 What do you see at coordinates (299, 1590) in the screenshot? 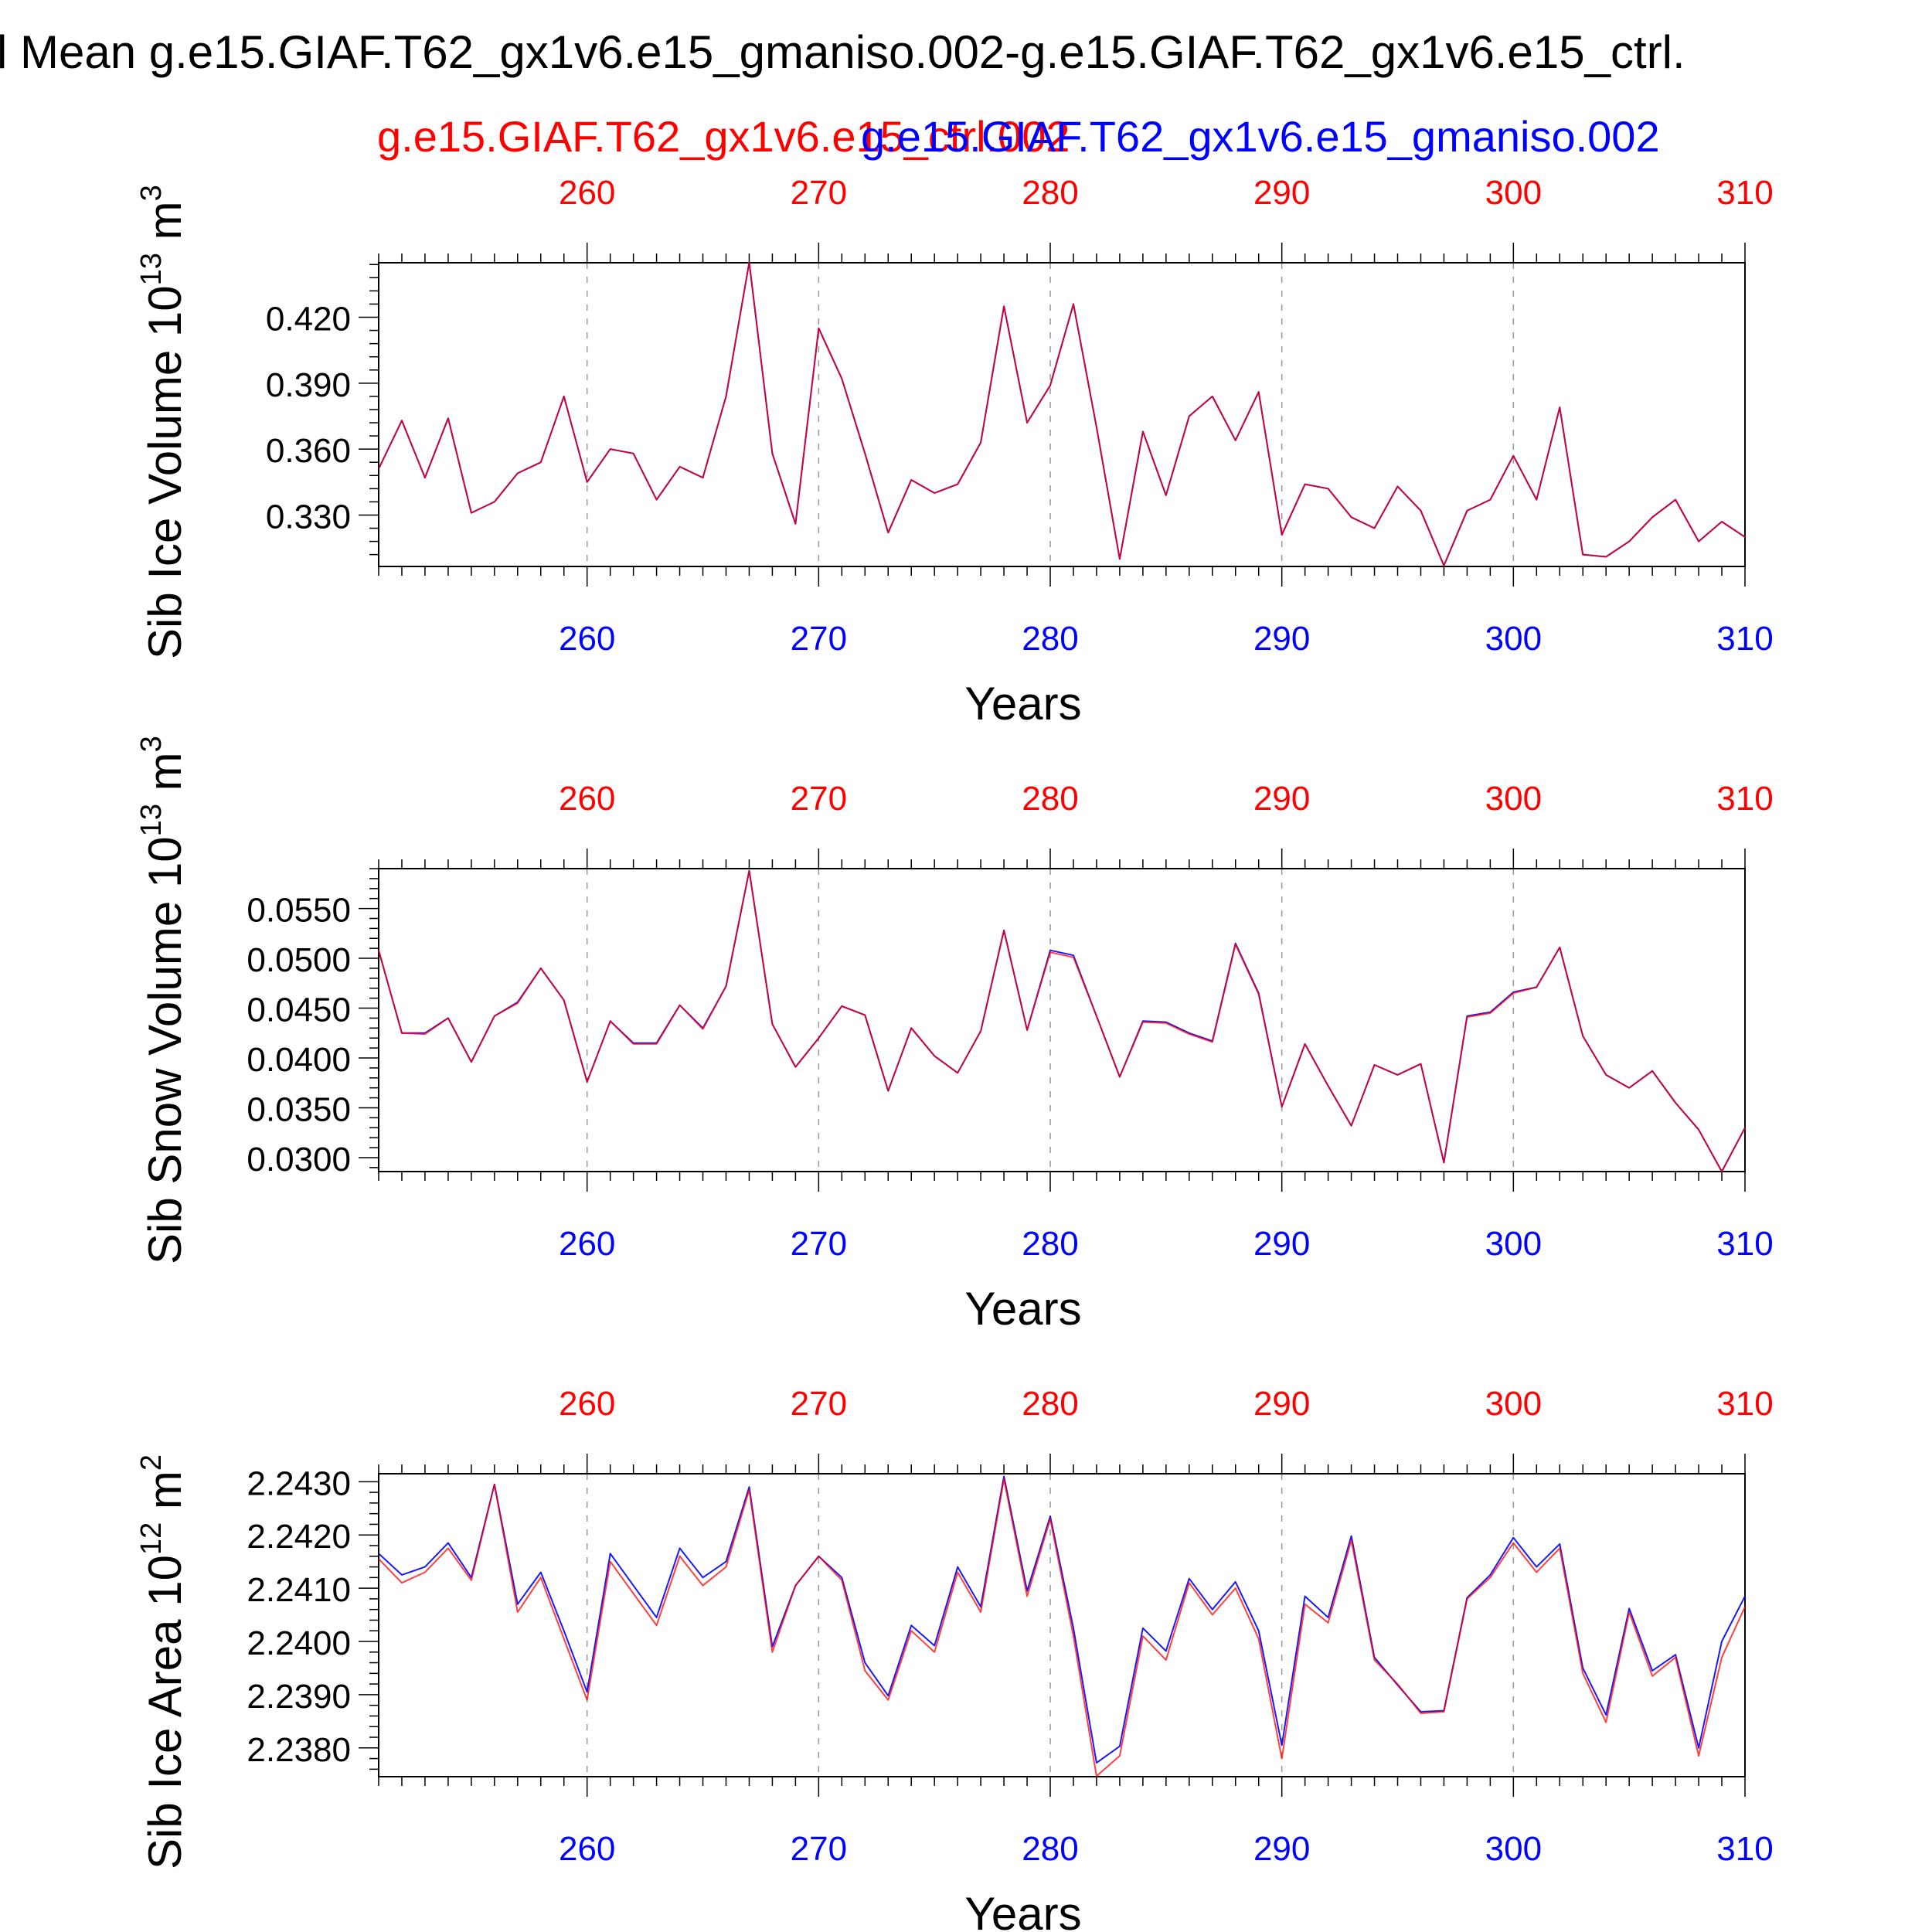
I see `y-tick-label: 2.2410` at bounding box center [299, 1590].